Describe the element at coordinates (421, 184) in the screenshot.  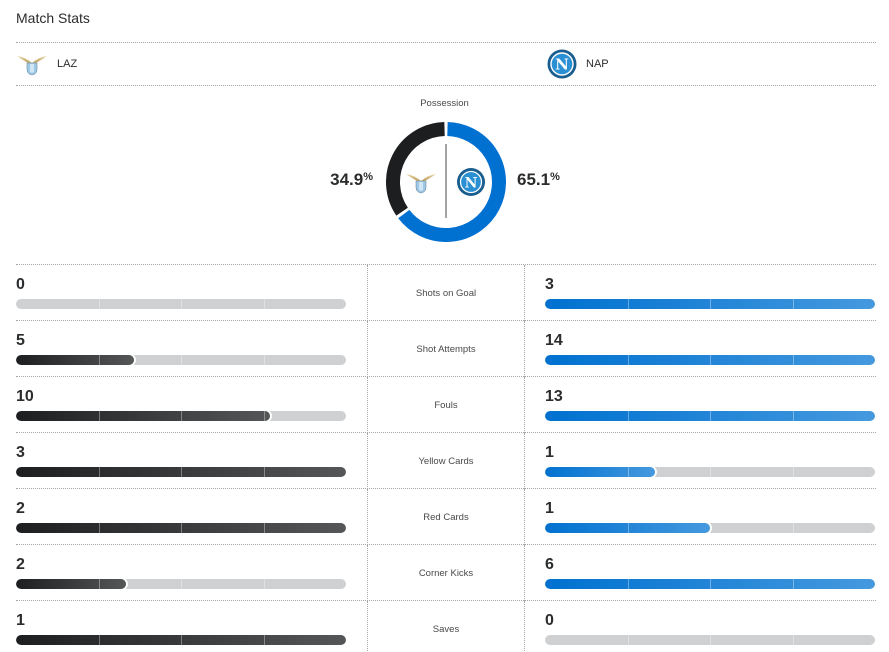
I see `lazio-crest-icon` at that location.